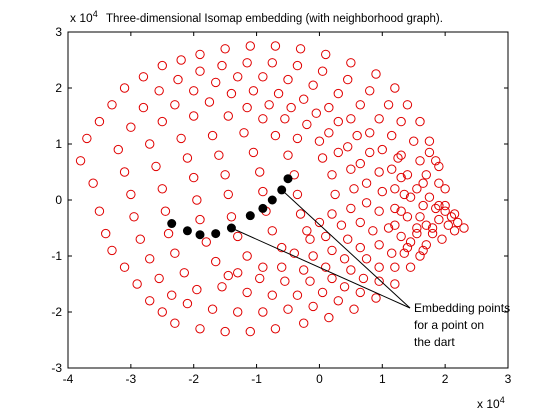 The width and height of the screenshot is (560, 414). I want to click on x-tick-label: 2, so click(445, 379).